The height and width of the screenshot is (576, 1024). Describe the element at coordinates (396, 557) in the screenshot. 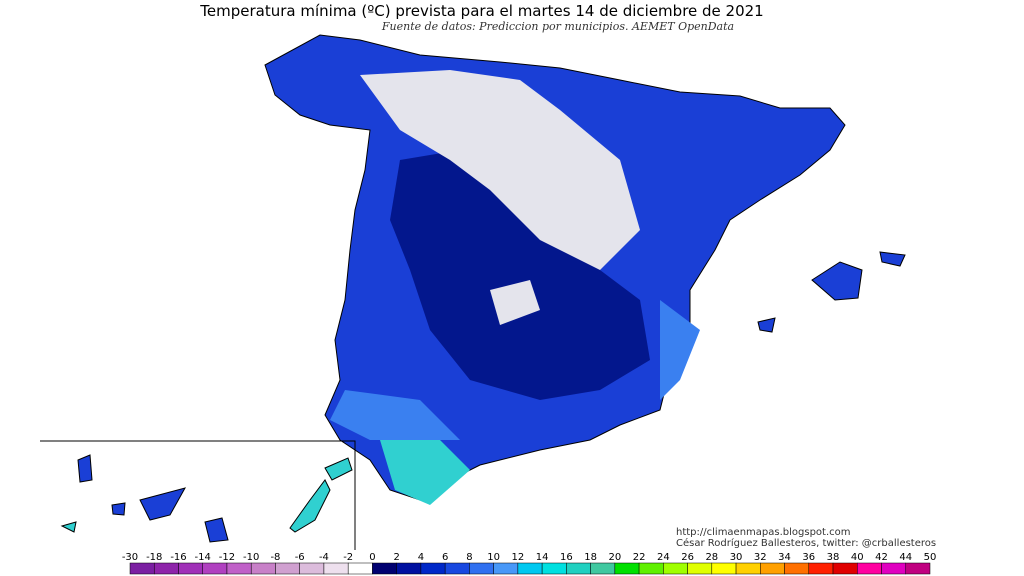

I see `legend-label: 2` at that location.